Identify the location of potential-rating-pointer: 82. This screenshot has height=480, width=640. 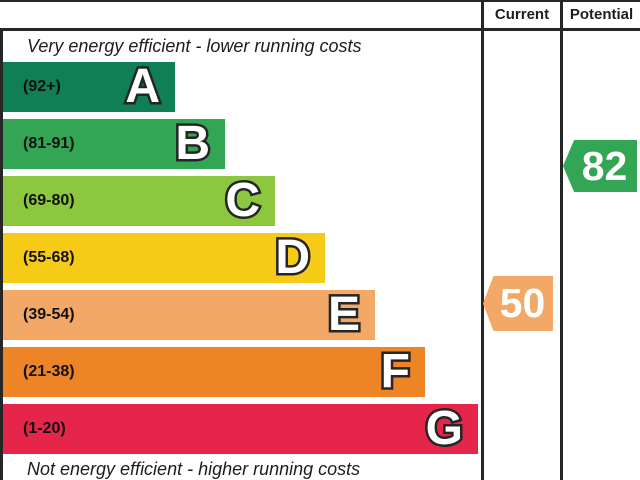
(600, 166).